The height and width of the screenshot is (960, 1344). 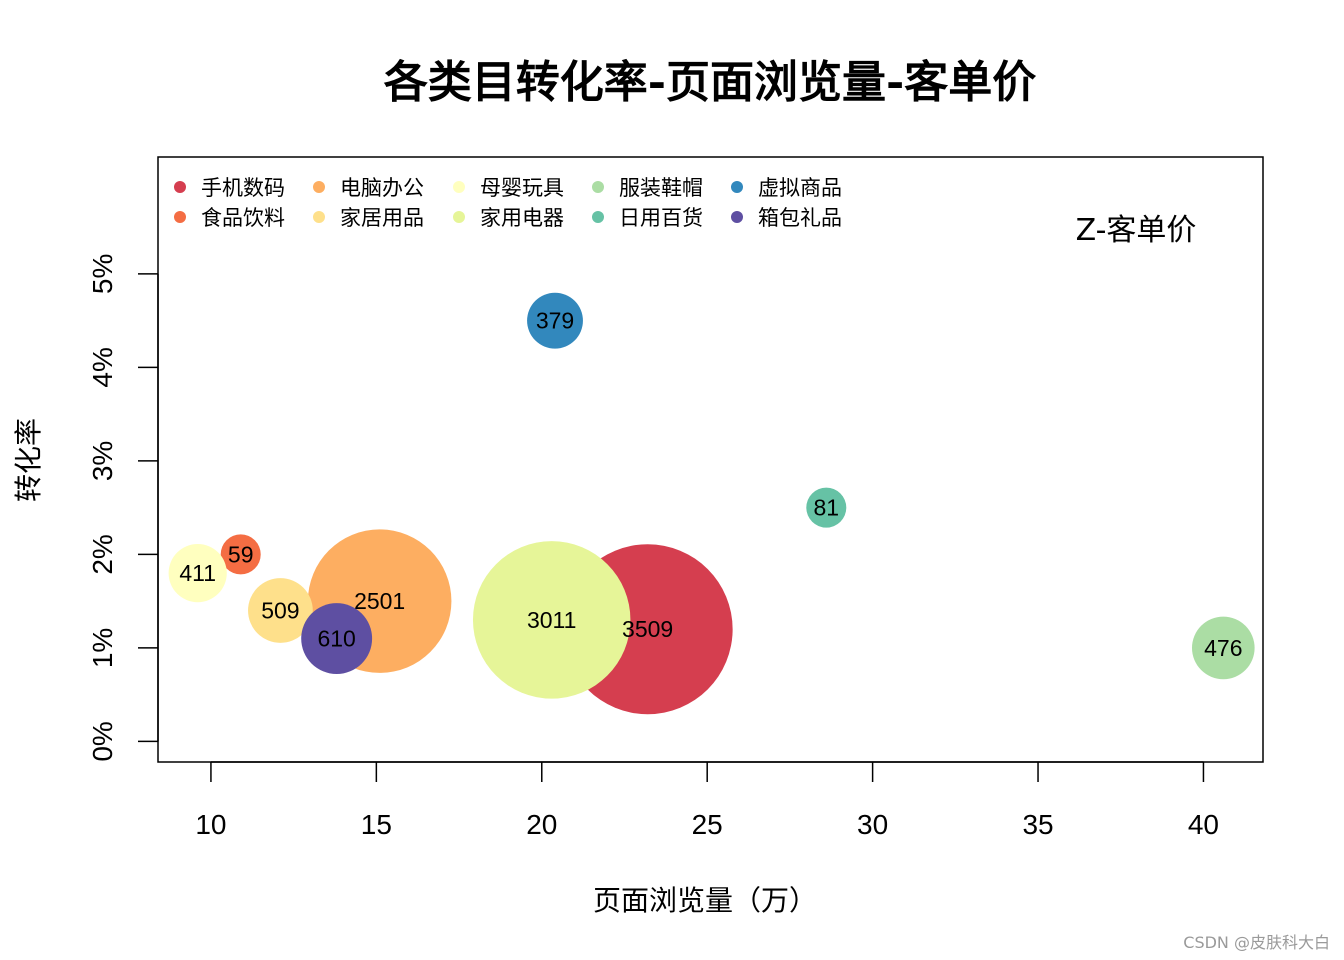 I want to click on bubble-label-母婴玩具: 411, so click(x=197, y=573).